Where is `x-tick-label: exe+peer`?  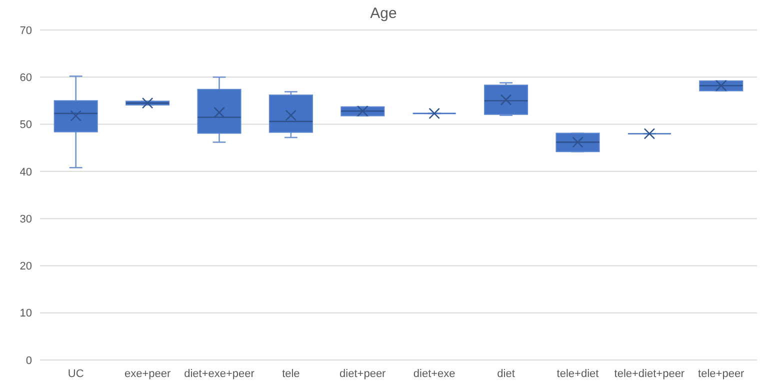
x-tick-label: exe+peer is located at coordinates (147, 374).